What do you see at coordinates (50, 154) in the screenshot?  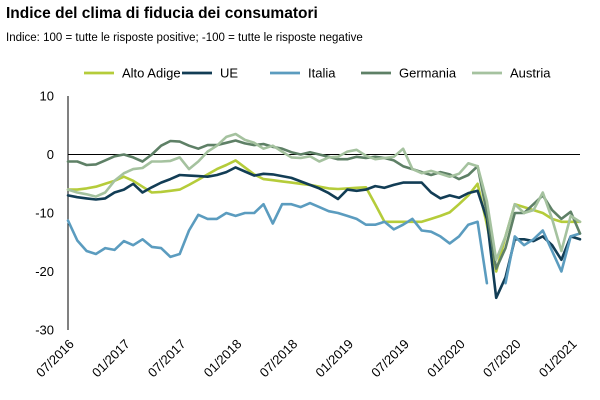 I see `y-tick-label: 0` at bounding box center [50, 154].